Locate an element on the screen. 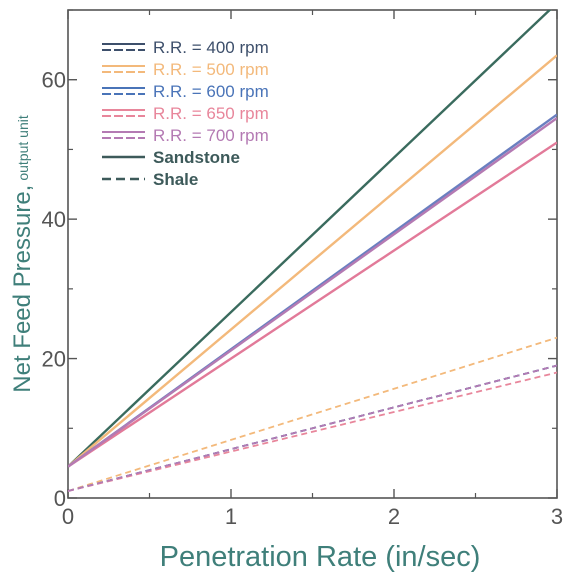 The height and width of the screenshot is (580, 567). legend-entry: R.R. = 600 rpm is located at coordinates (185, 91).